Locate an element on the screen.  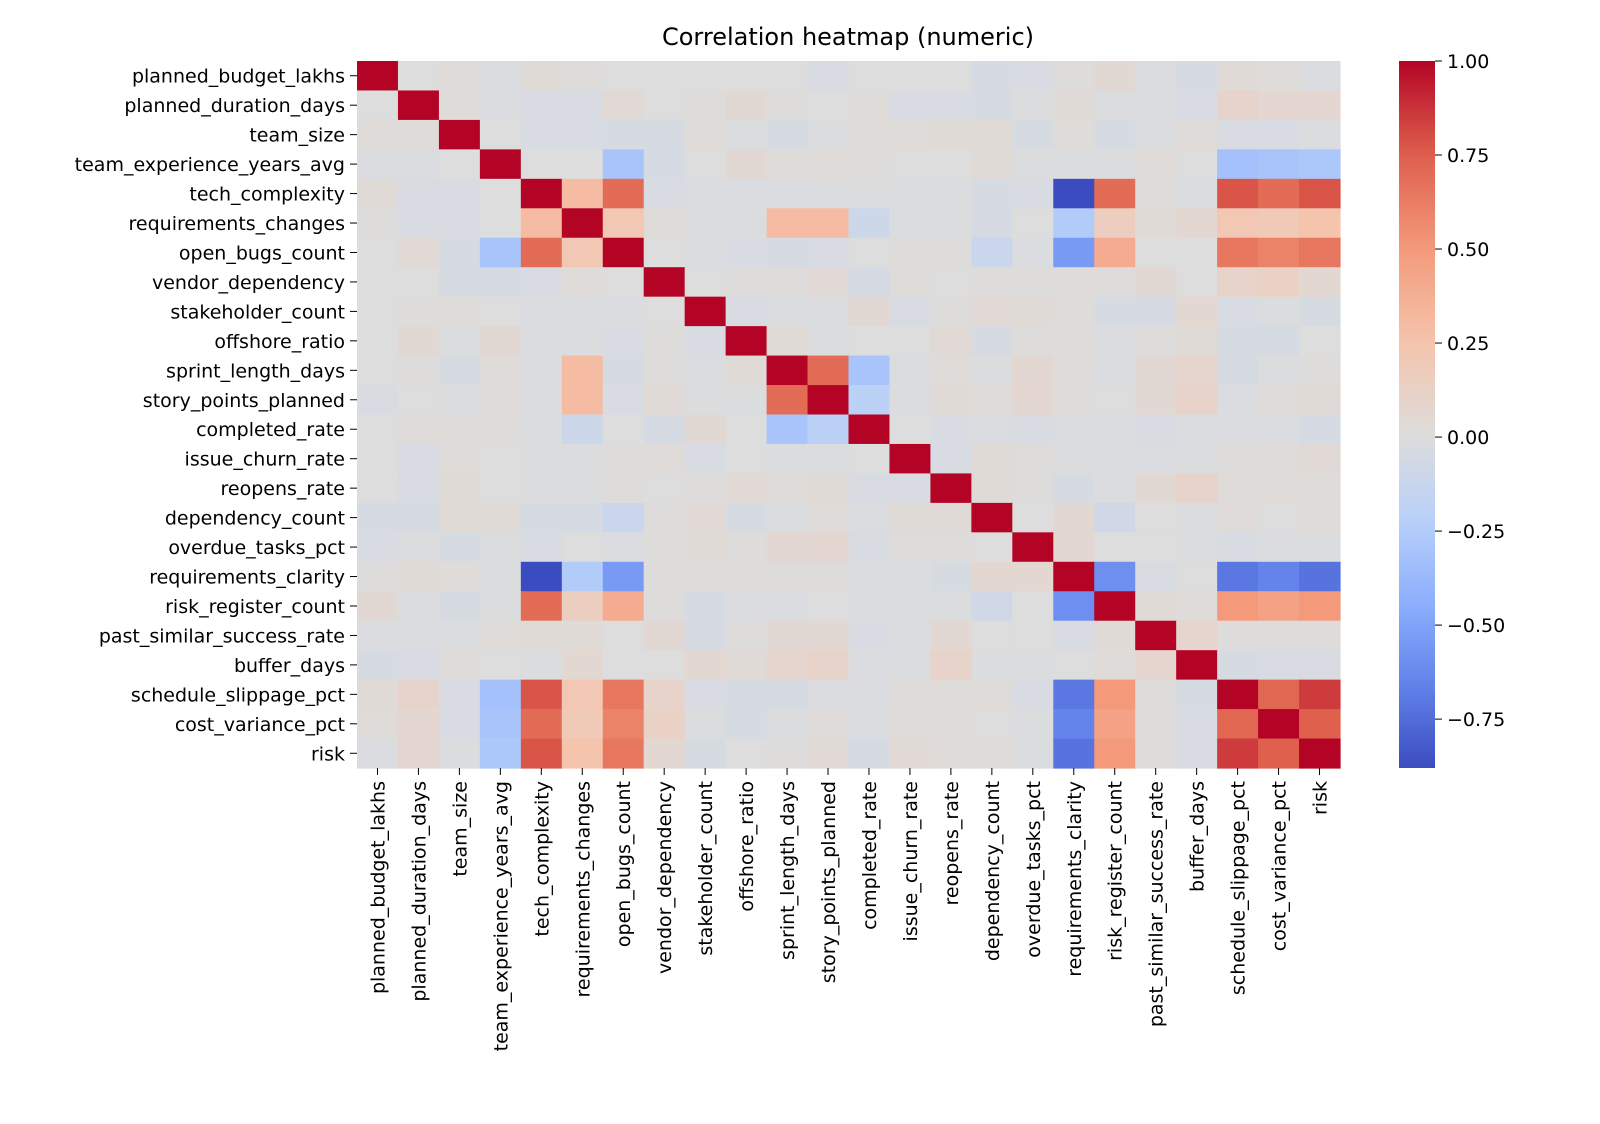
heatmap-cell-risk-requirements_changes is located at coordinates (582, 753).